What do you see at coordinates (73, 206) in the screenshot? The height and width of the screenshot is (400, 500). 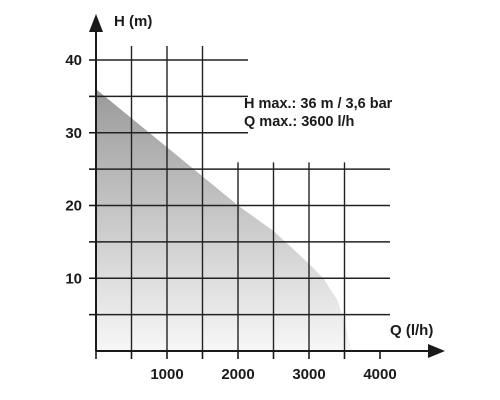 I see `y-tick-label: 20` at bounding box center [73, 206].